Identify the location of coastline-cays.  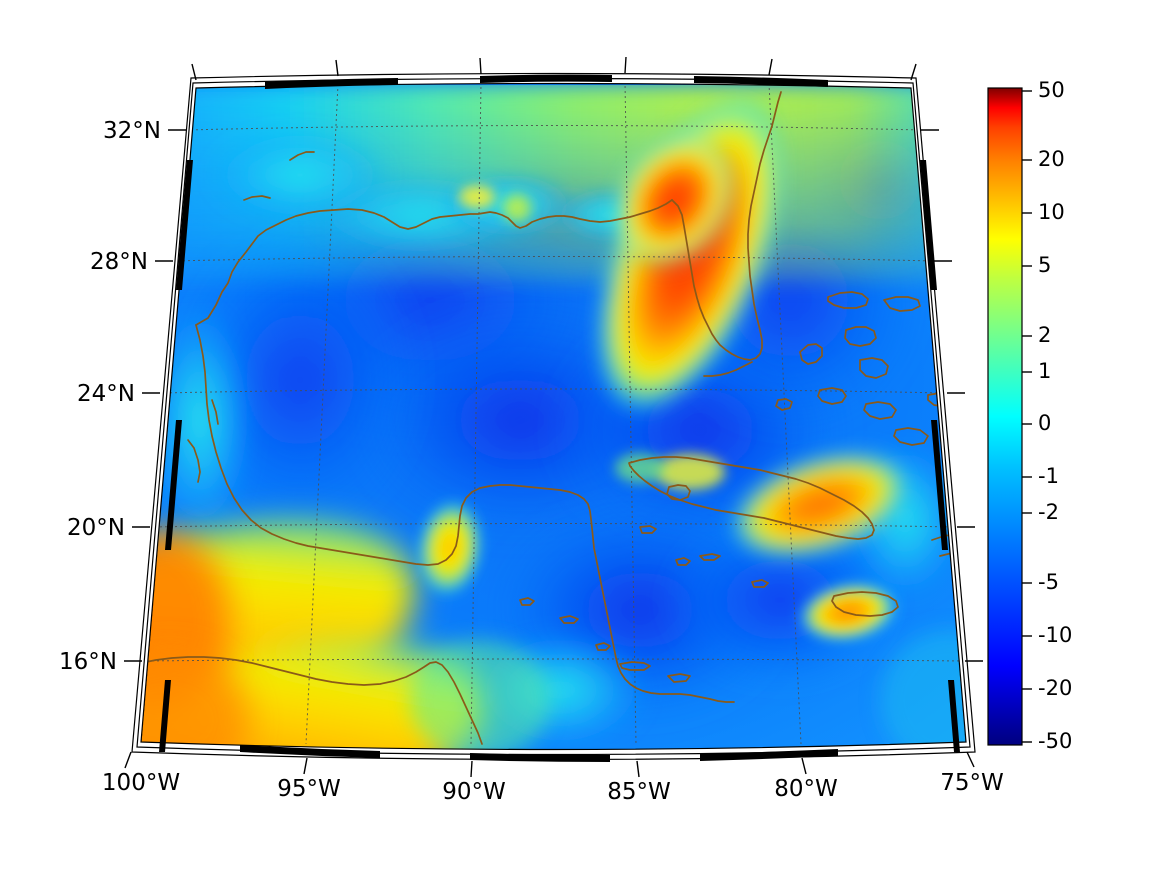
(644, 588).